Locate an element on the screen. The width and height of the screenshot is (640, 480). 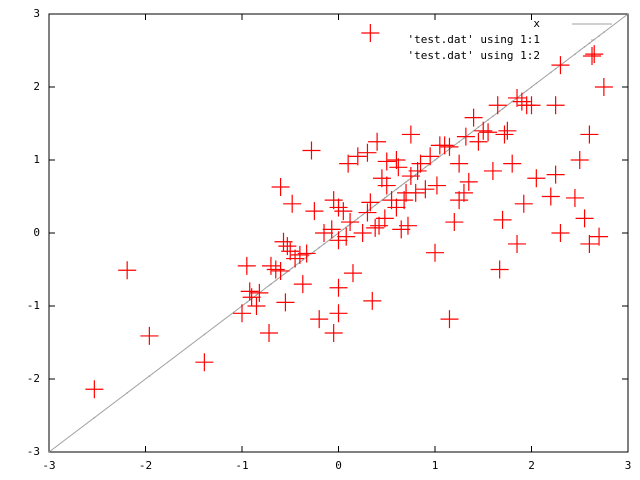
x-tick-label: -2 is located at coordinates (145, 465).